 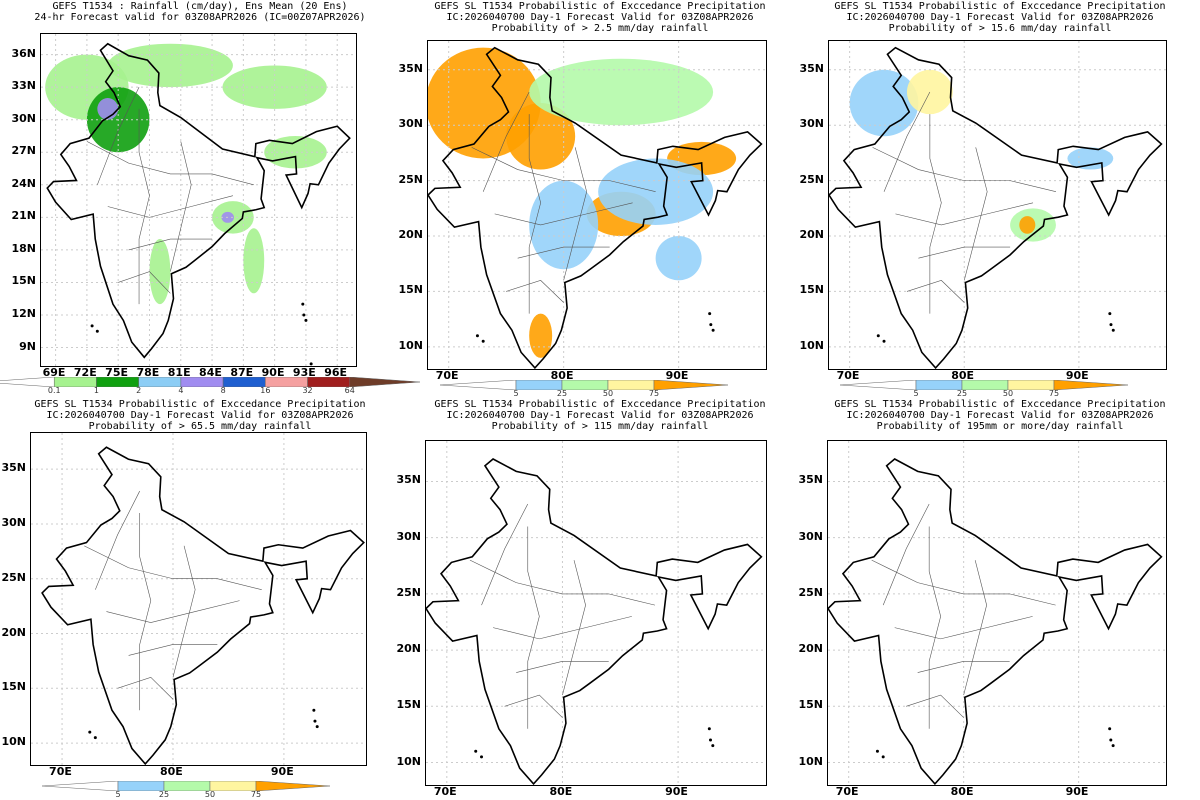 What do you see at coordinates (600, 426) in the screenshot?
I see `panel-title-line: Probability of > 115 mm/day rainfall` at bounding box center [600, 426].